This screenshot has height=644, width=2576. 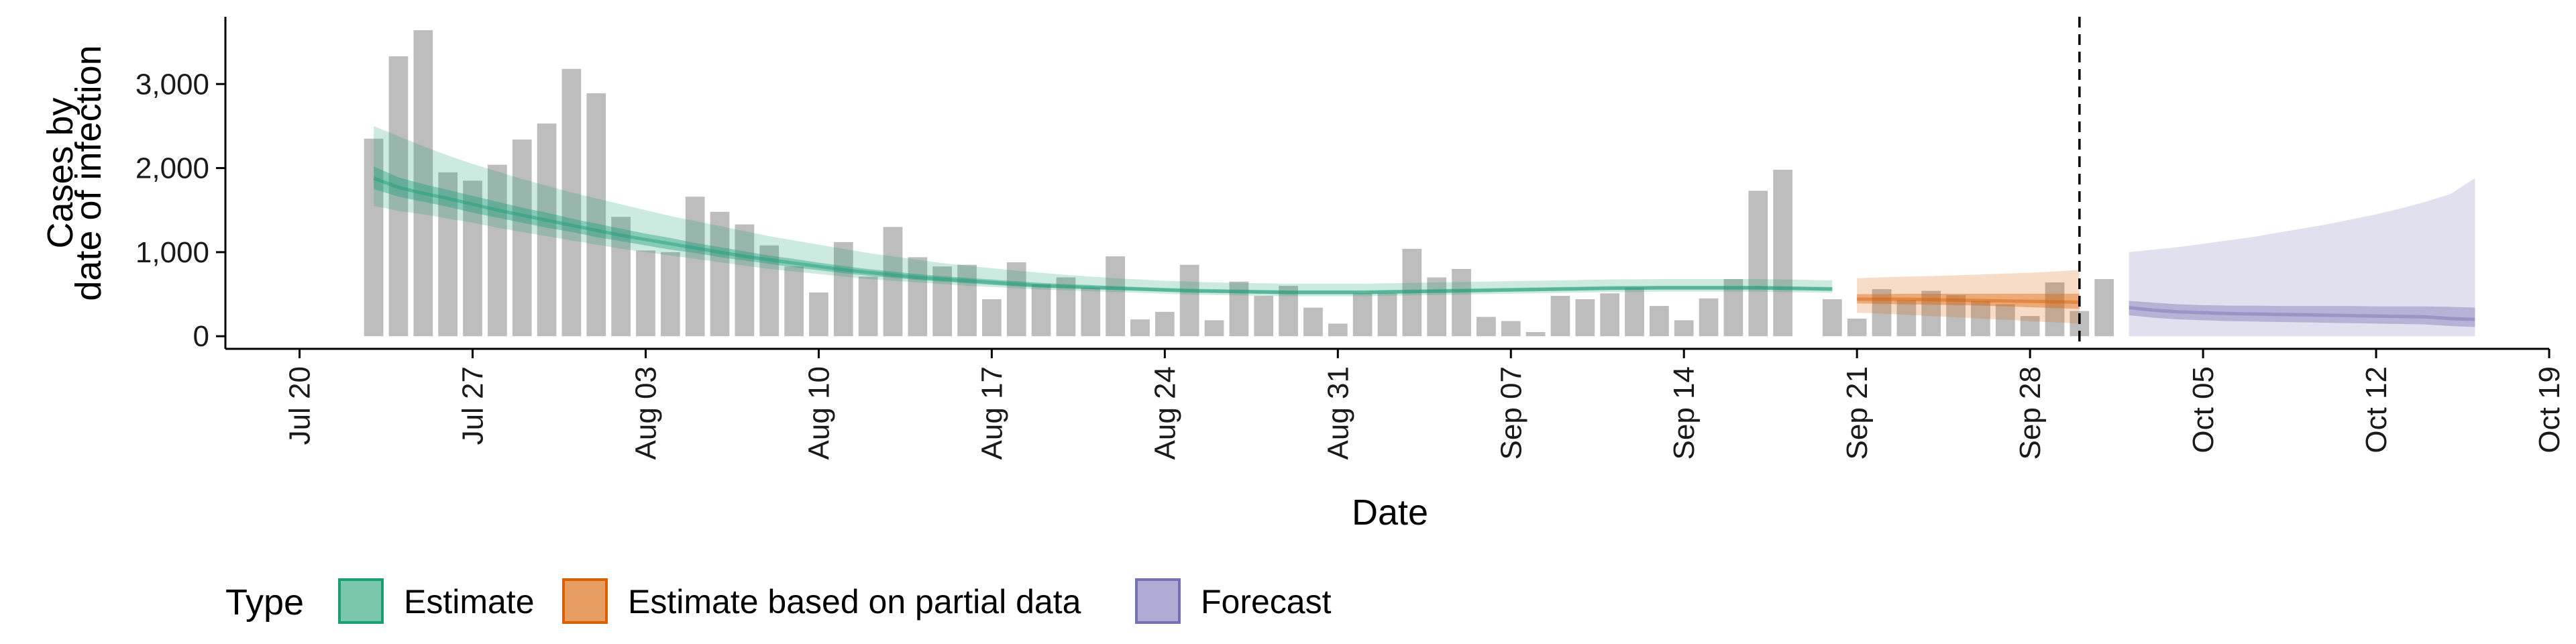 What do you see at coordinates (1164, 413) in the screenshot?
I see `x-tick-label: Aug 24` at bounding box center [1164, 413].